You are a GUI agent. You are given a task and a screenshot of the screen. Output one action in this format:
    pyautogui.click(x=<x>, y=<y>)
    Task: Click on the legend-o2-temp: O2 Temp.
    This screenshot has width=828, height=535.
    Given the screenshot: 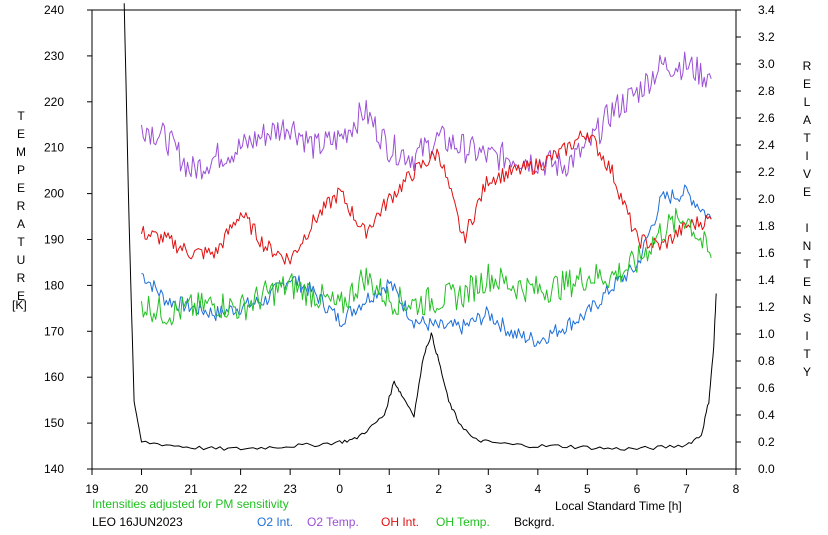 What is the action you would take?
    pyautogui.click(x=333, y=522)
    